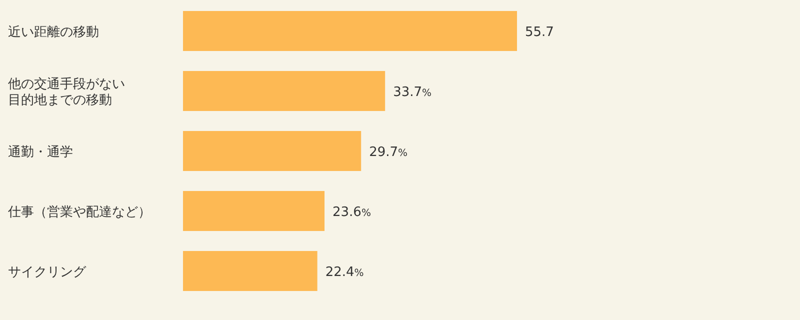  Describe the element at coordinates (79, 212) in the screenshot. I see `category-label: 仕事（営業や配達など）` at that location.